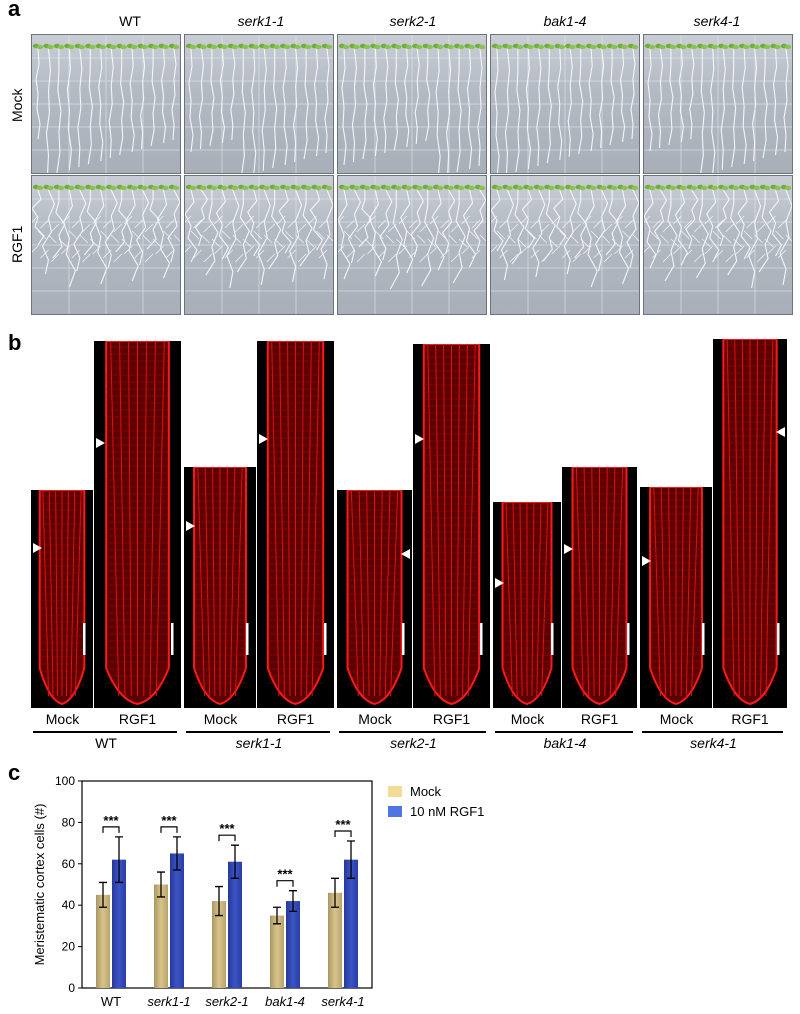  I want to click on col-label-wt: WT, so click(130, 21).